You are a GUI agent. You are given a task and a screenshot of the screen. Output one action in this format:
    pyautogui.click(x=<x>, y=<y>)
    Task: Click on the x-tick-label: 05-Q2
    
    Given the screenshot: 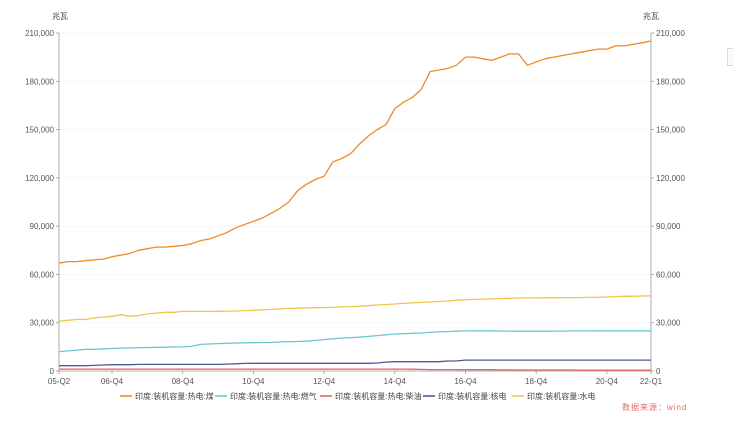 What is the action you would take?
    pyautogui.click(x=59, y=381)
    